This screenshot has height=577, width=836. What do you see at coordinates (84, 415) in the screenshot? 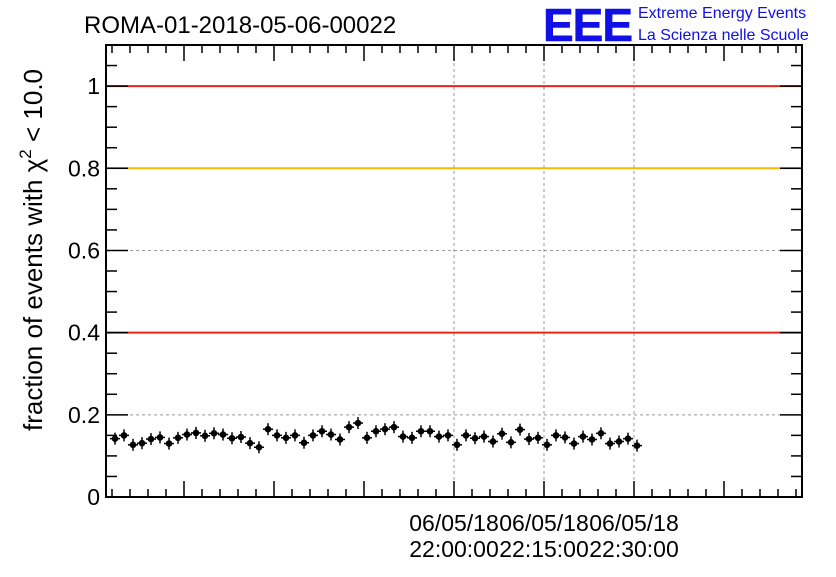
I see `y-tick-label: 0.2` at bounding box center [84, 415].